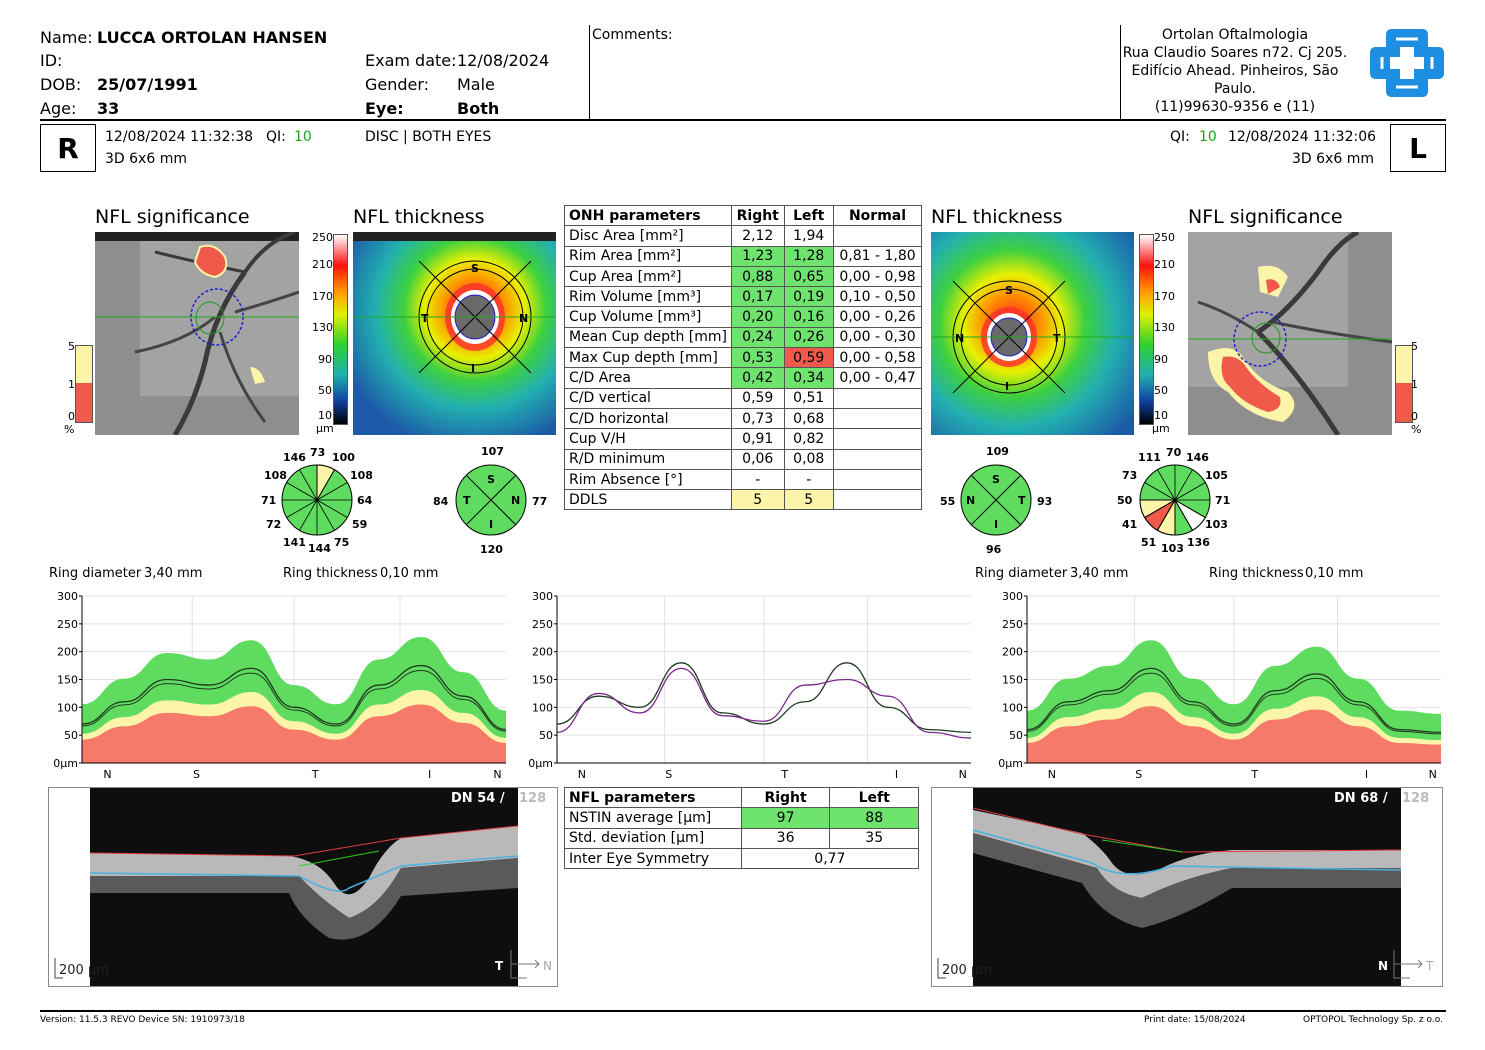 The image size is (1485, 1050). What do you see at coordinates (1012, 652) in the screenshot?
I see `tsnit-y-tick: 200` at bounding box center [1012, 652].